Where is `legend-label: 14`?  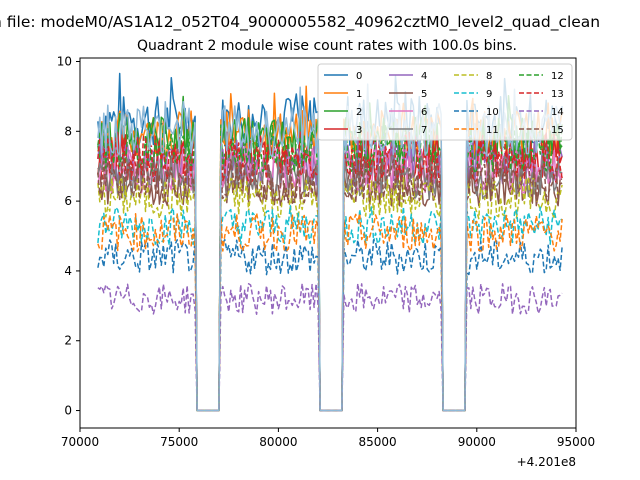
legend-label: 14 is located at coordinates (557, 112).